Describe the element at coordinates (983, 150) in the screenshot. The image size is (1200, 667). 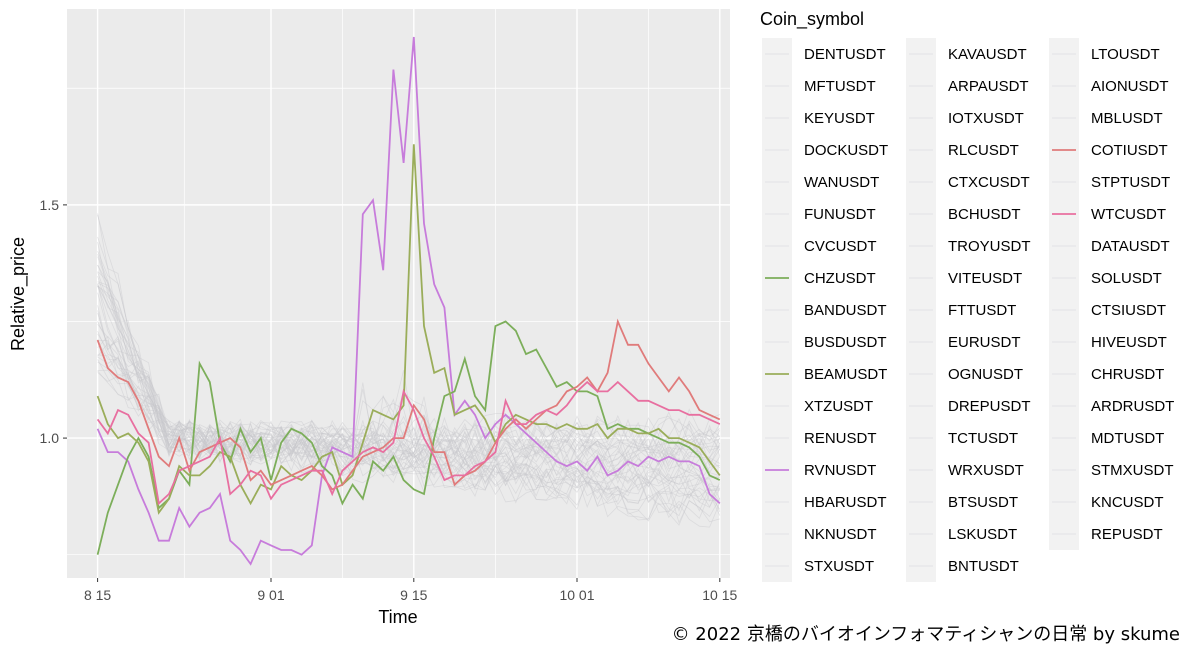
I see `legend-label: RLCUSDT` at that location.